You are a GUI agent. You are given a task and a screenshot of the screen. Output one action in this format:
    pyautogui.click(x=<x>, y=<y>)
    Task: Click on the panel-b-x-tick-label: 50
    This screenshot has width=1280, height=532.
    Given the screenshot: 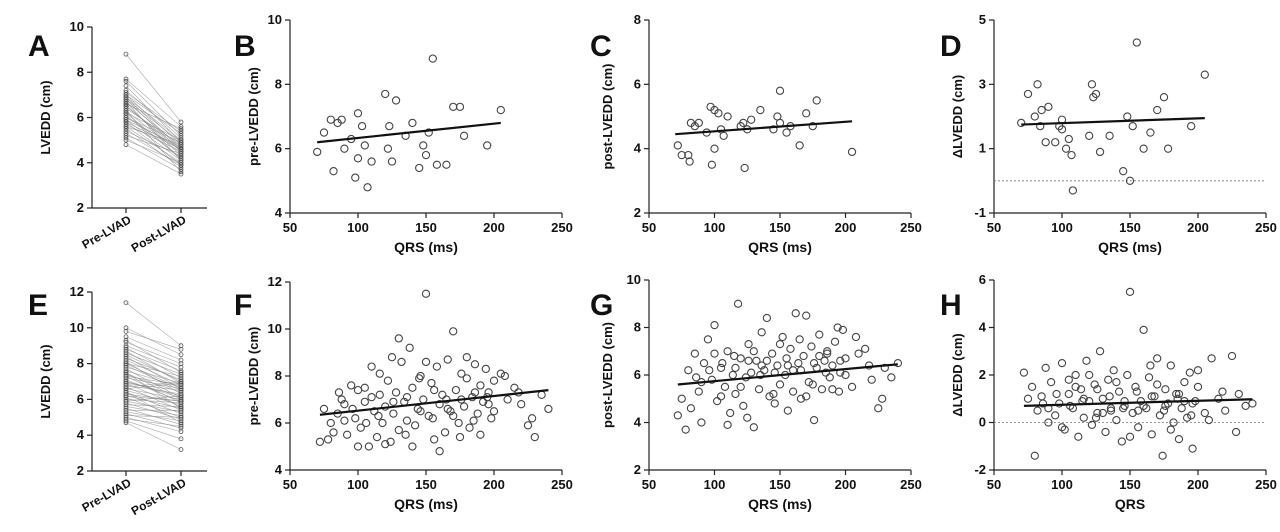 What is the action you would take?
    pyautogui.click(x=290, y=227)
    